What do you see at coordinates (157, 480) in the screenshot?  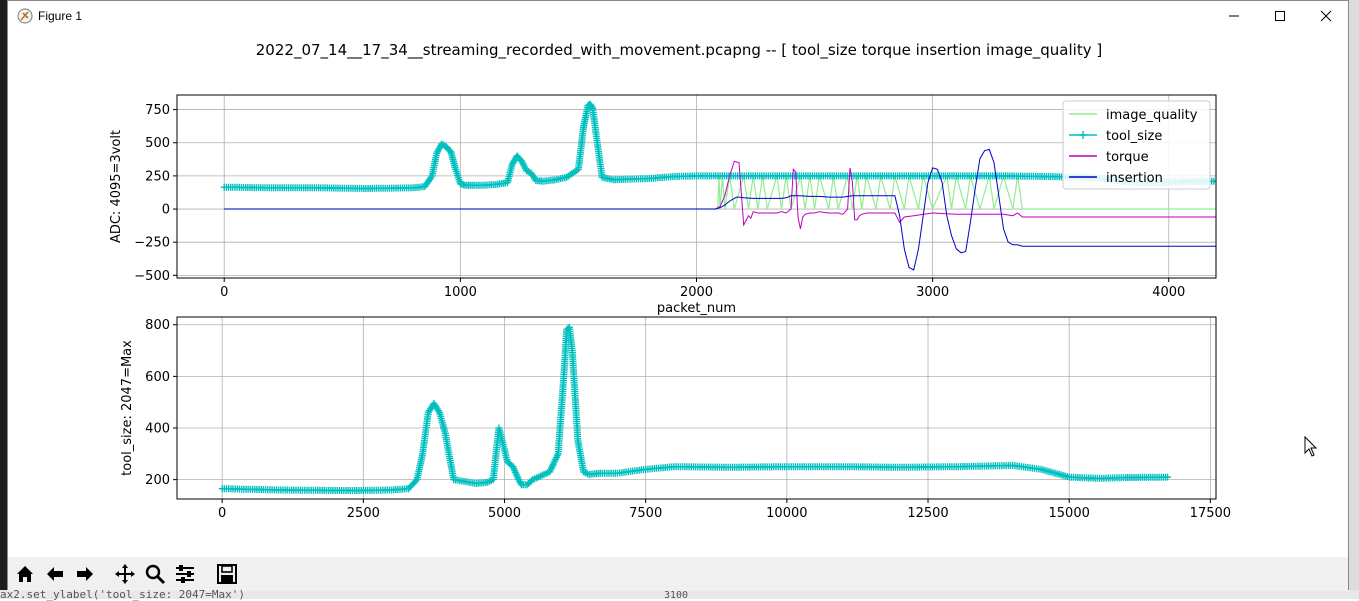 I see `y-tick-label: 200` at bounding box center [157, 480].